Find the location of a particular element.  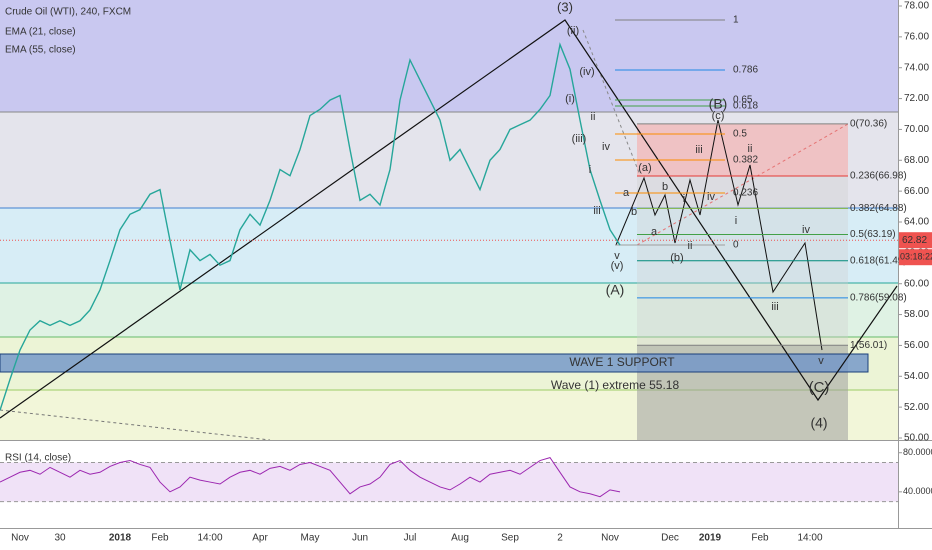

fib-label: 0.382(64.88) is located at coordinates (878, 208).